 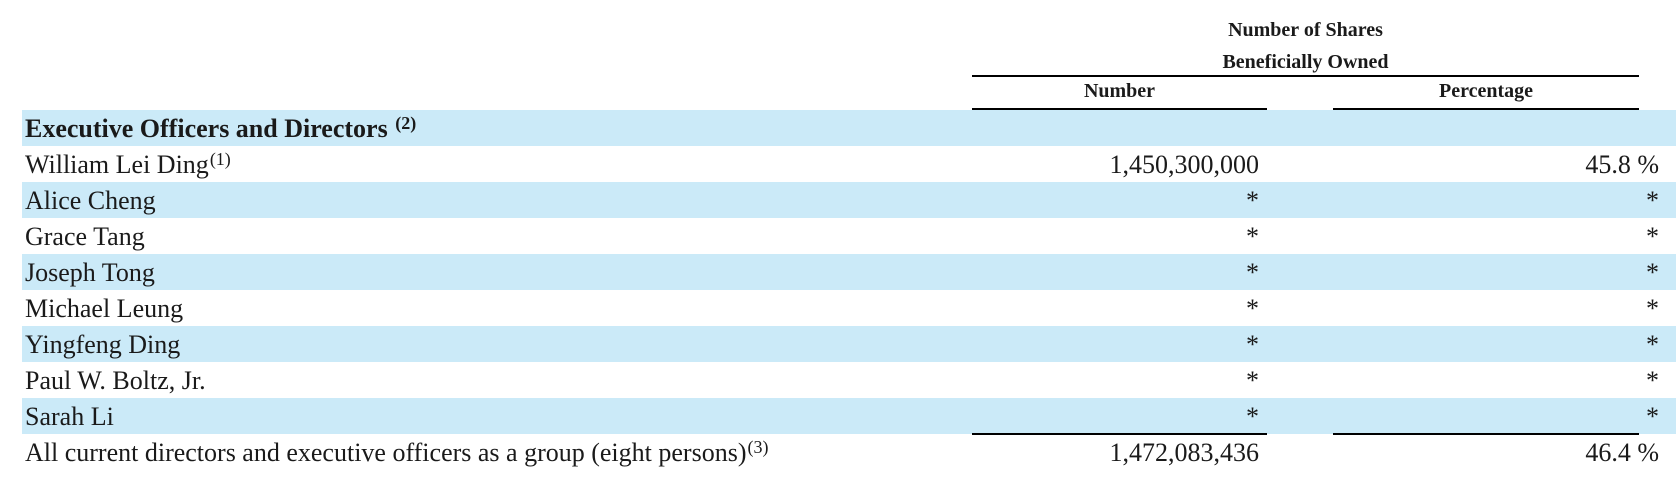 What do you see at coordinates (128, 164) in the screenshot?
I see `row-name: William Lei Ding(1)` at bounding box center [128, 164].